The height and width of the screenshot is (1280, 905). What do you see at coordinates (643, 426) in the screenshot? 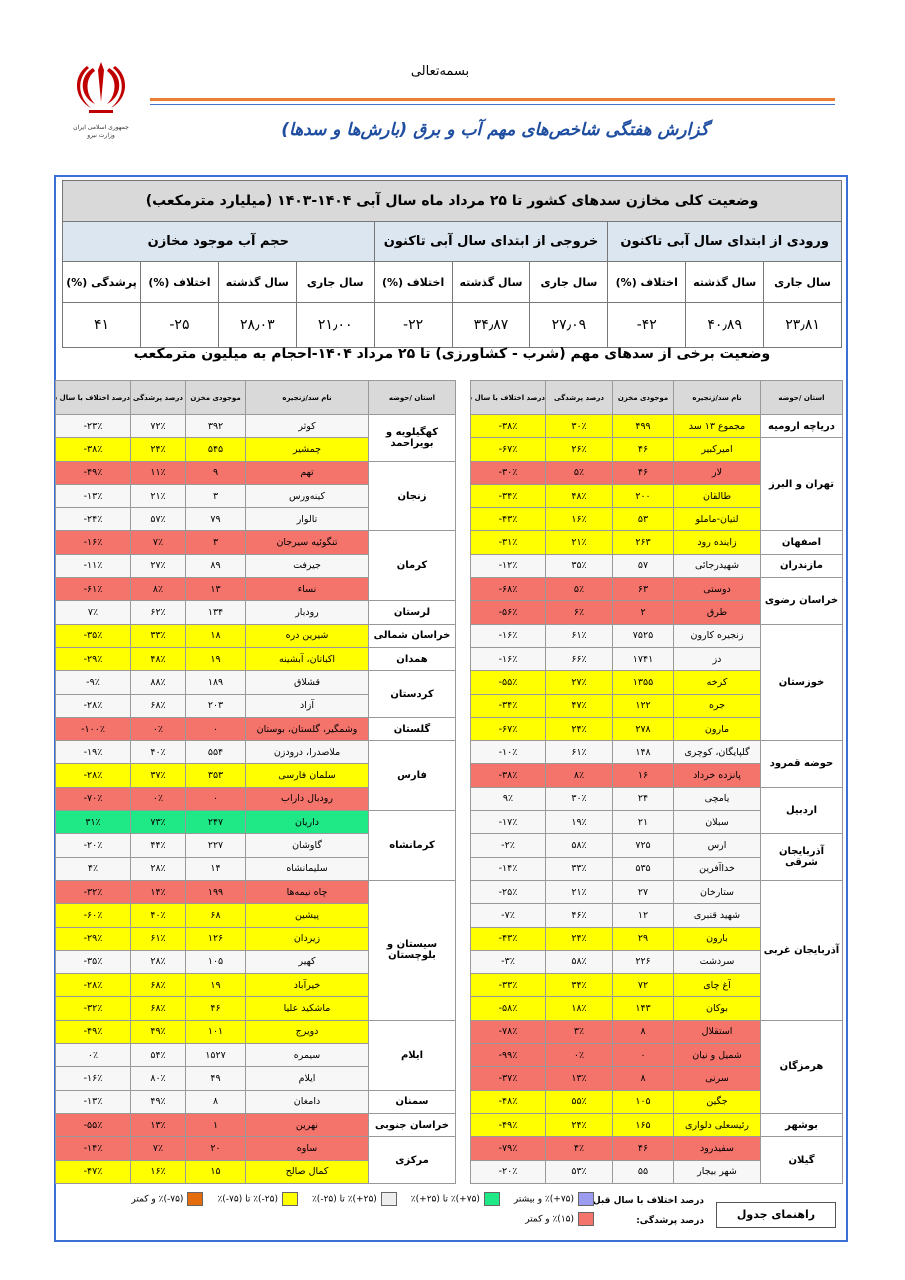
I see `storage-cell: ۴۹۹` at bounding box center [643, 426].